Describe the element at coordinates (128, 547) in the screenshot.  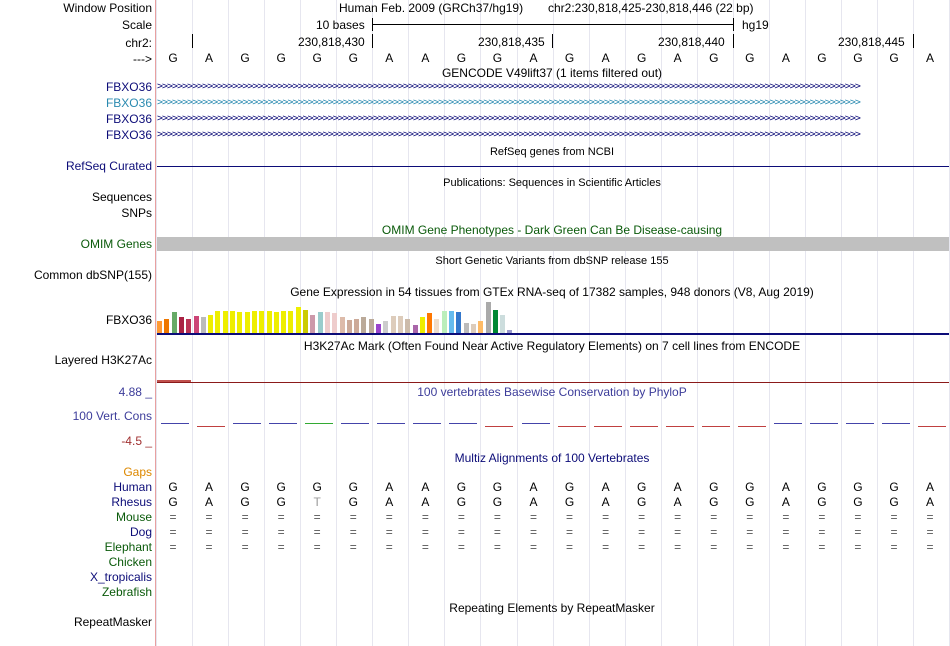
I see `multiz-species-label: Elephant` at that location.